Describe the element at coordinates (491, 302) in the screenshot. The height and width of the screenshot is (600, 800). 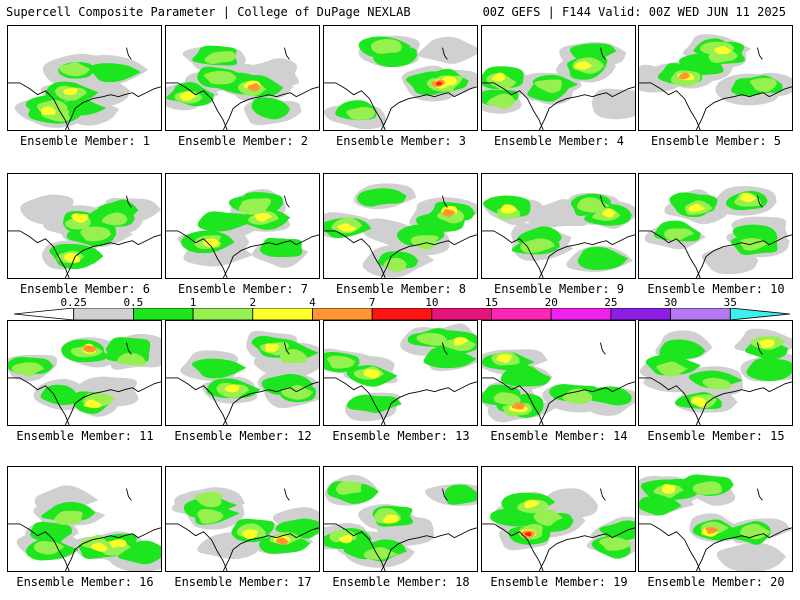
I see `colorbar-tick-label: 15` at that location.